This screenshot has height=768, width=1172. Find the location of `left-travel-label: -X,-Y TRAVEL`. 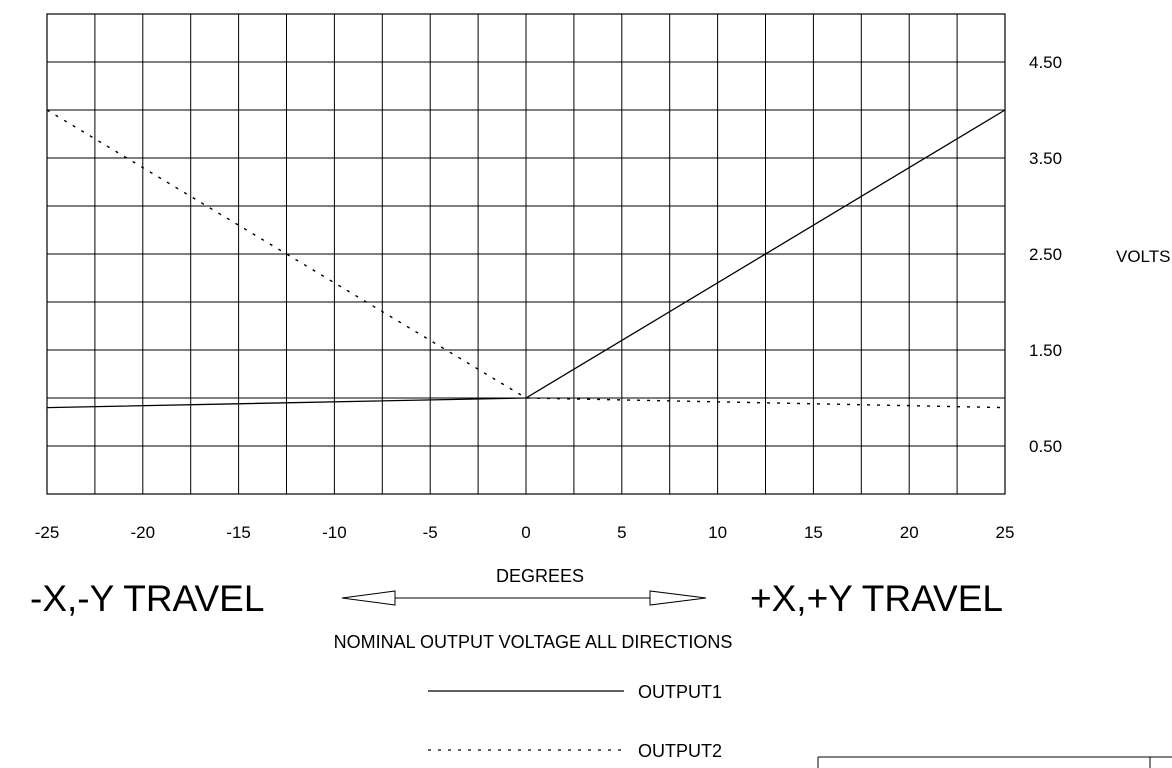

left-travel-label: -X,-Y TRAVEL is located at coordinates (147, 598).